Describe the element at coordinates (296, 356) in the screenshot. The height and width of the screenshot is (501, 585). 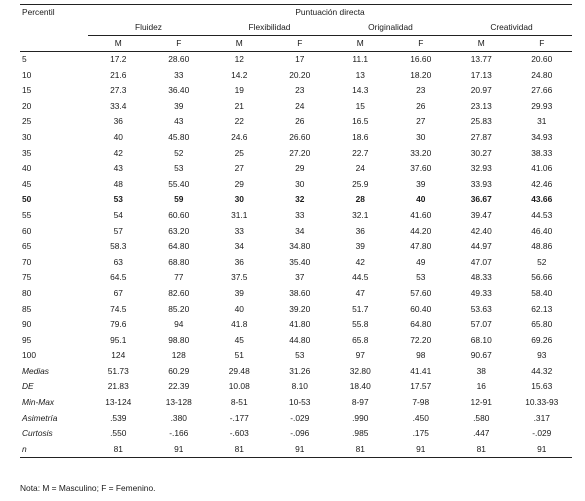
I see `table-row: 100 124 128 51 53 97 98 90.67 93` at that location.